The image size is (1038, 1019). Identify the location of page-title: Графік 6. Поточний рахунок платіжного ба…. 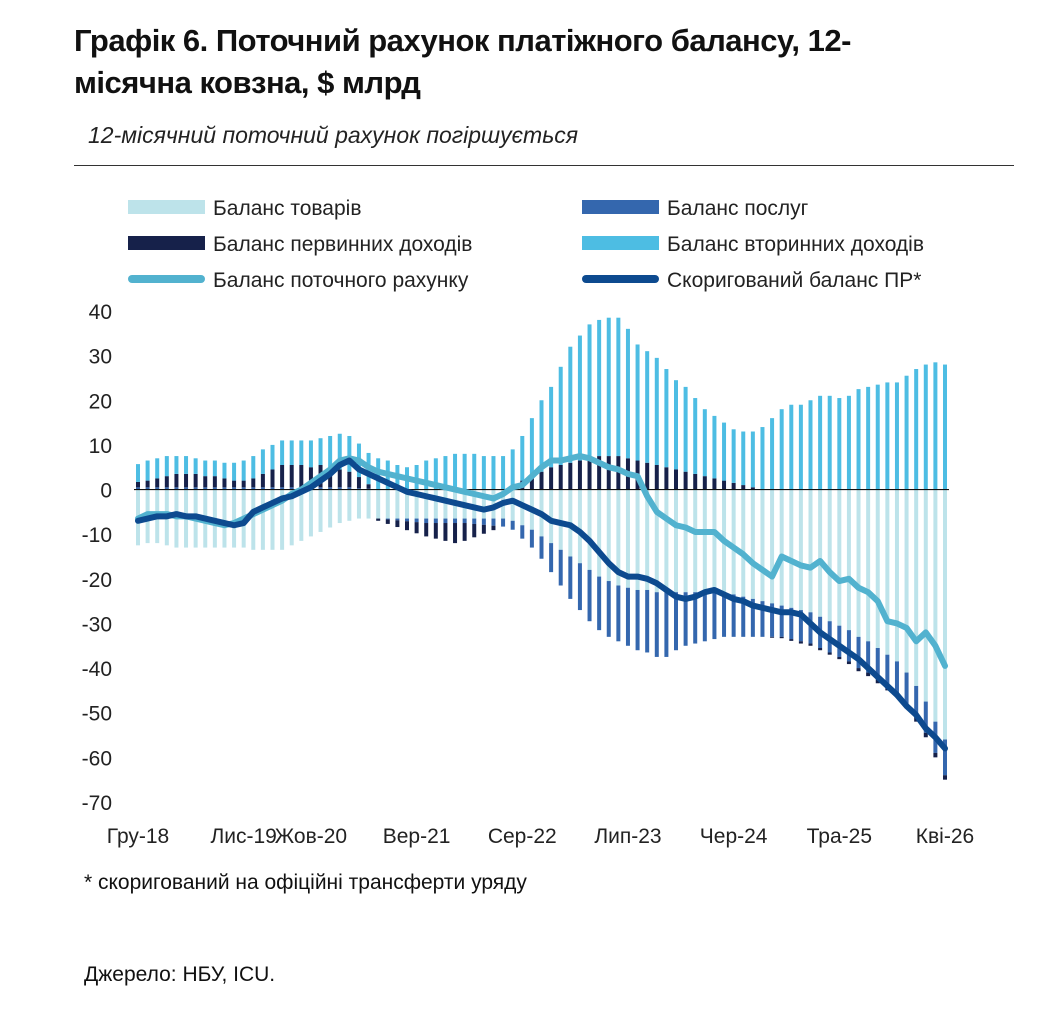
(462, 61).